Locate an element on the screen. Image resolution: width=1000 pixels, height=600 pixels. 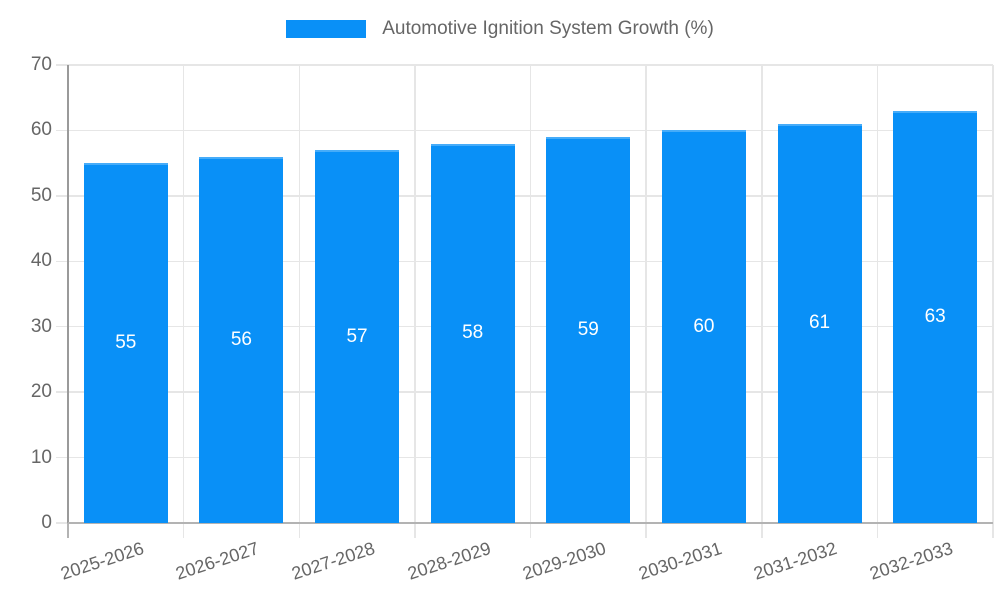
x-axis-tick-label: 2028-2029 is located at coordinates (448, 561).